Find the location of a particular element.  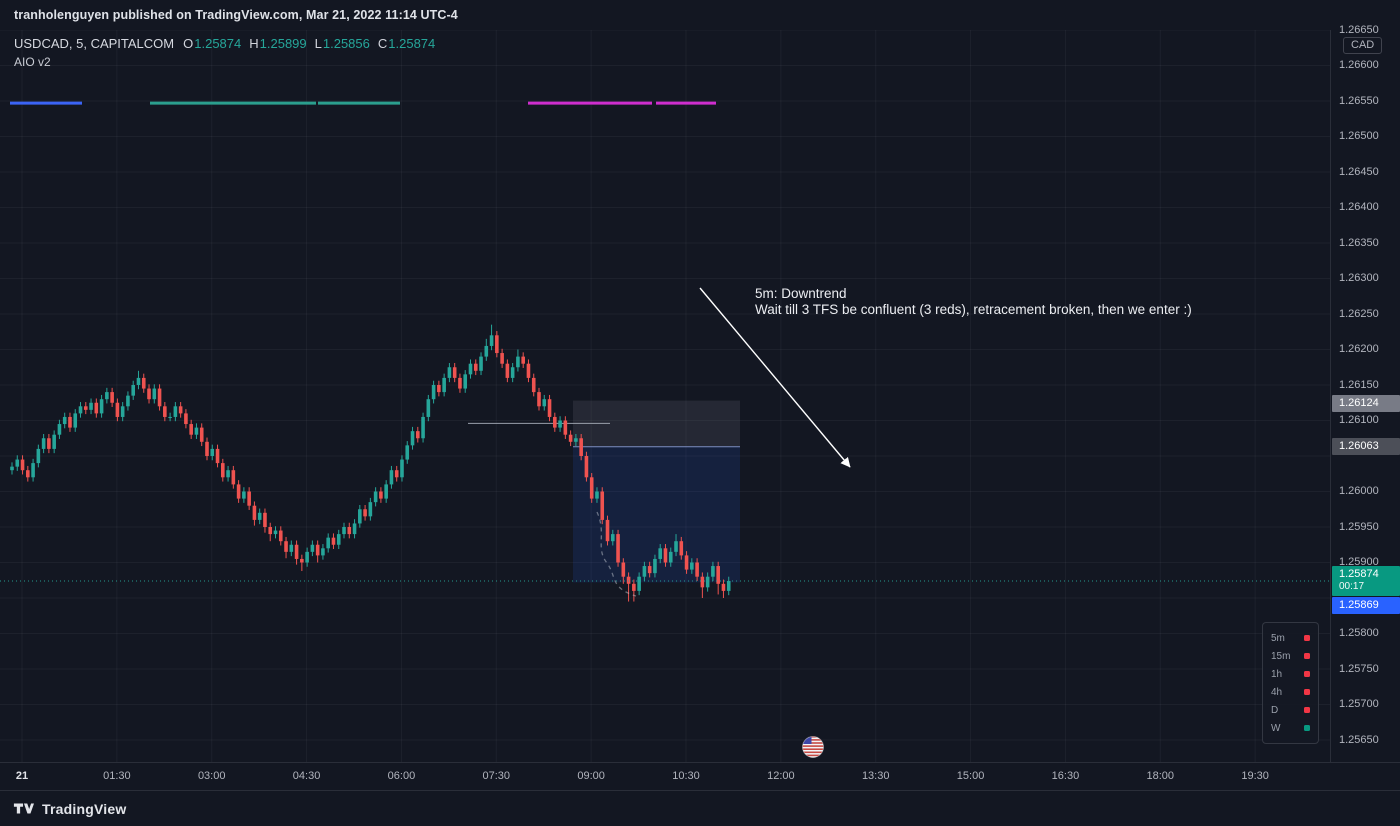

ohlc-open: O 1.25874 is located at coordinates (212, 43).